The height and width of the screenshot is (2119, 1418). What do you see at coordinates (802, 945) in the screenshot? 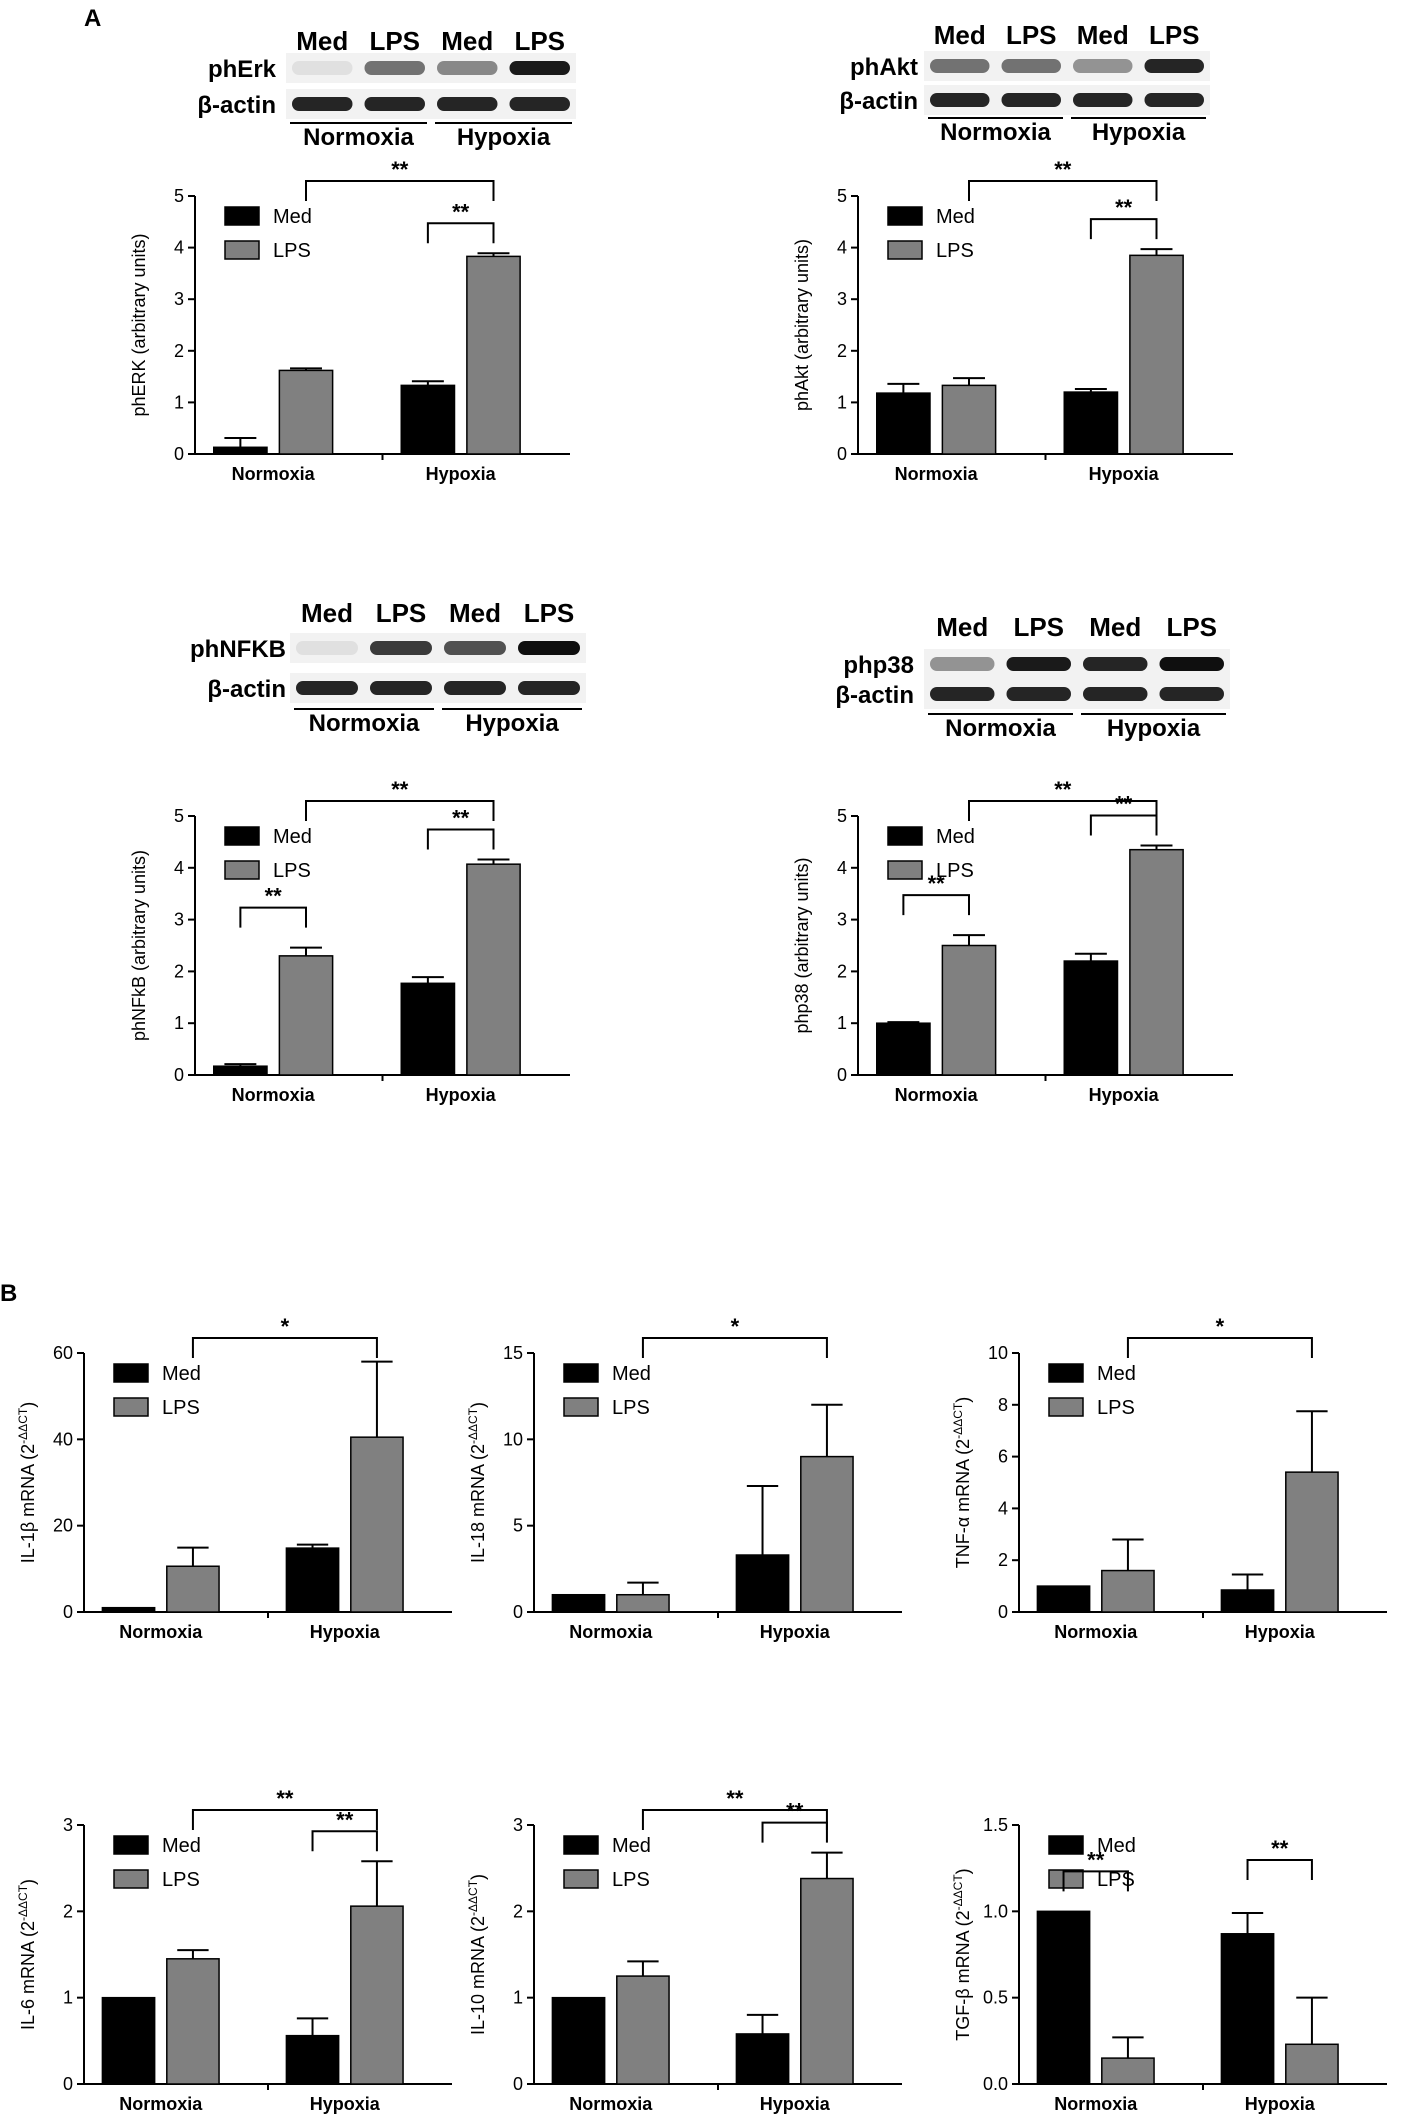
I see `y-axis-label: php38 (arbitrary units)` at bounding box center [802, 945].